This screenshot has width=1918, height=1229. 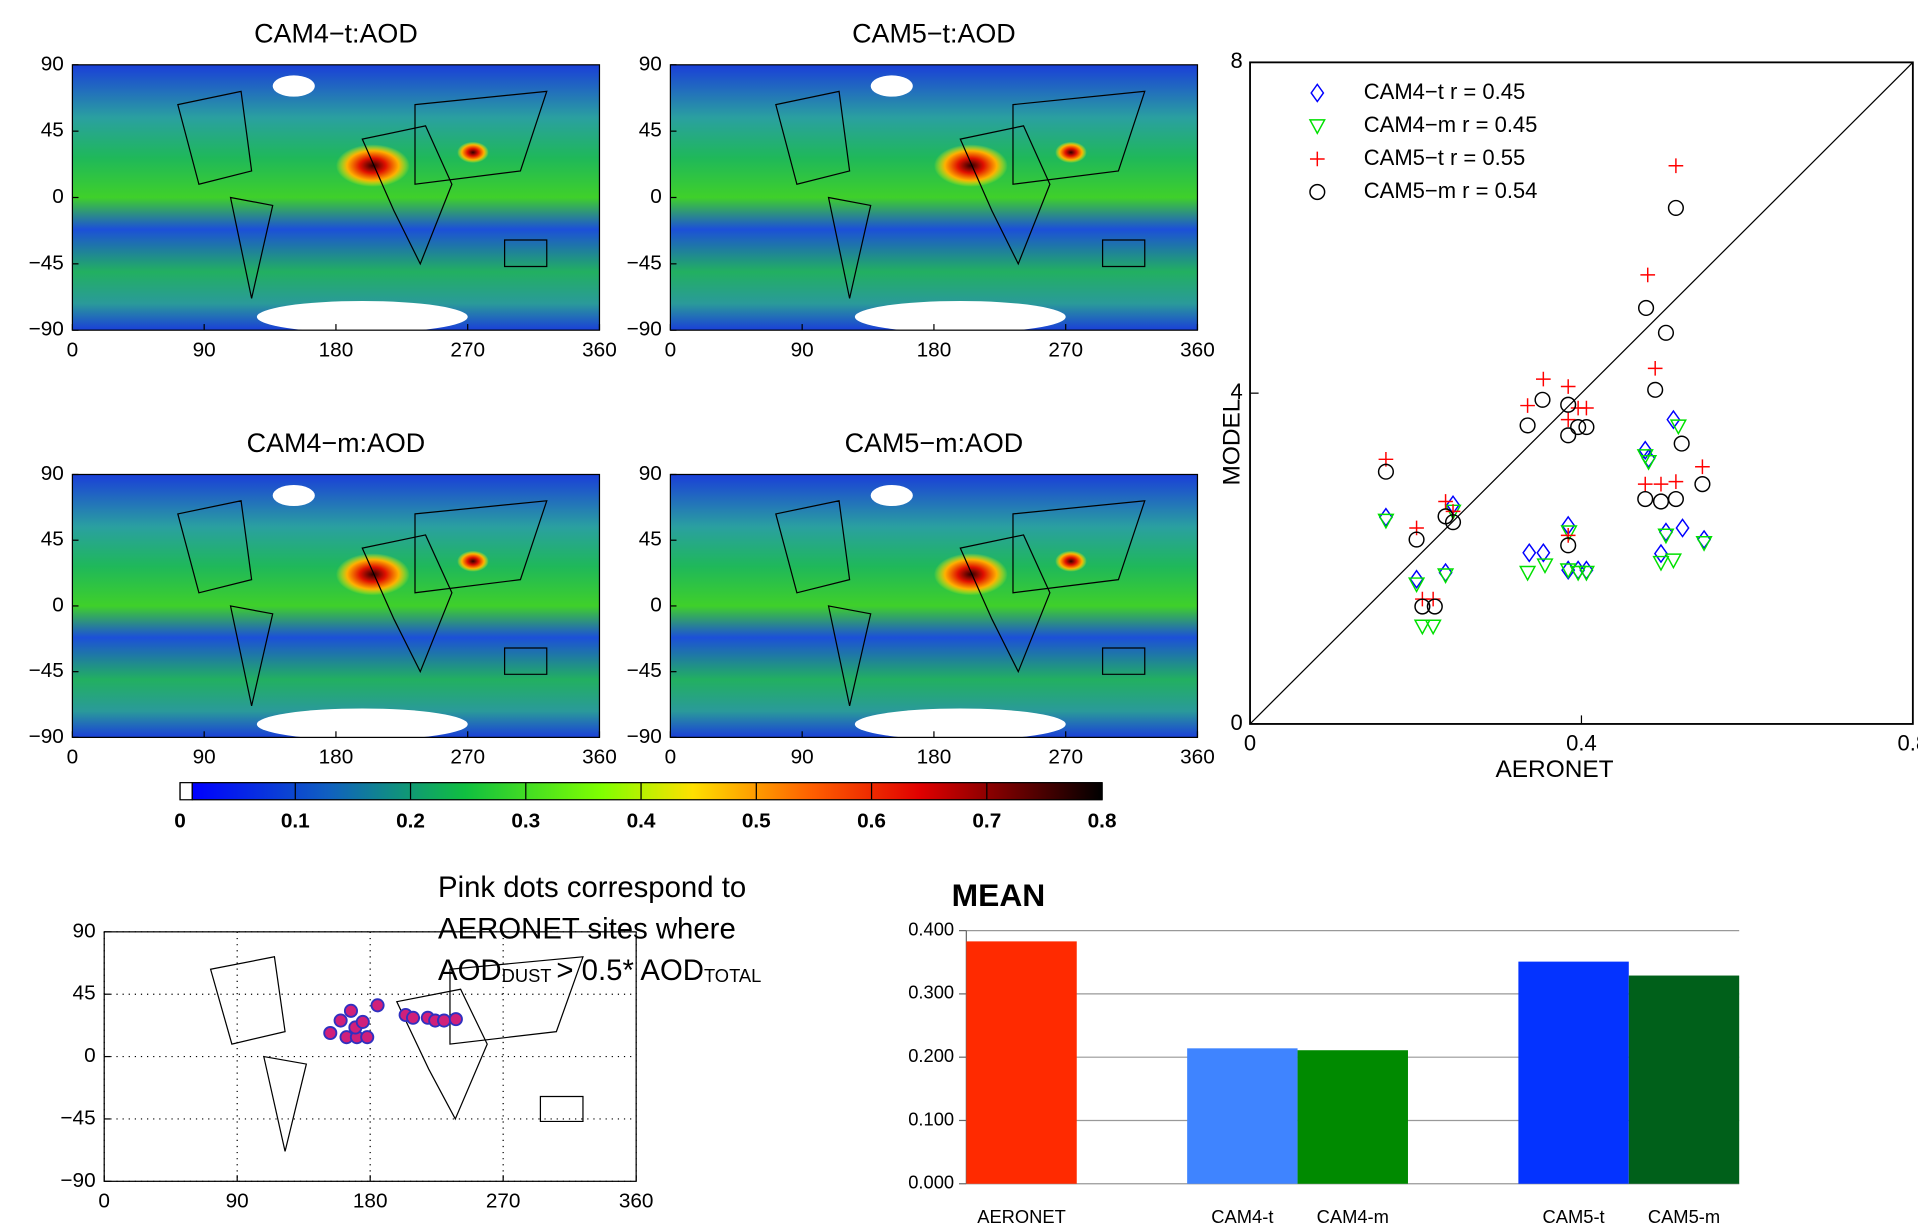 What do you see at coordinates (1021, 1216) in the screenshot?
I see `x-tick-label: AERONET` at bounding box center [1021, 1216].